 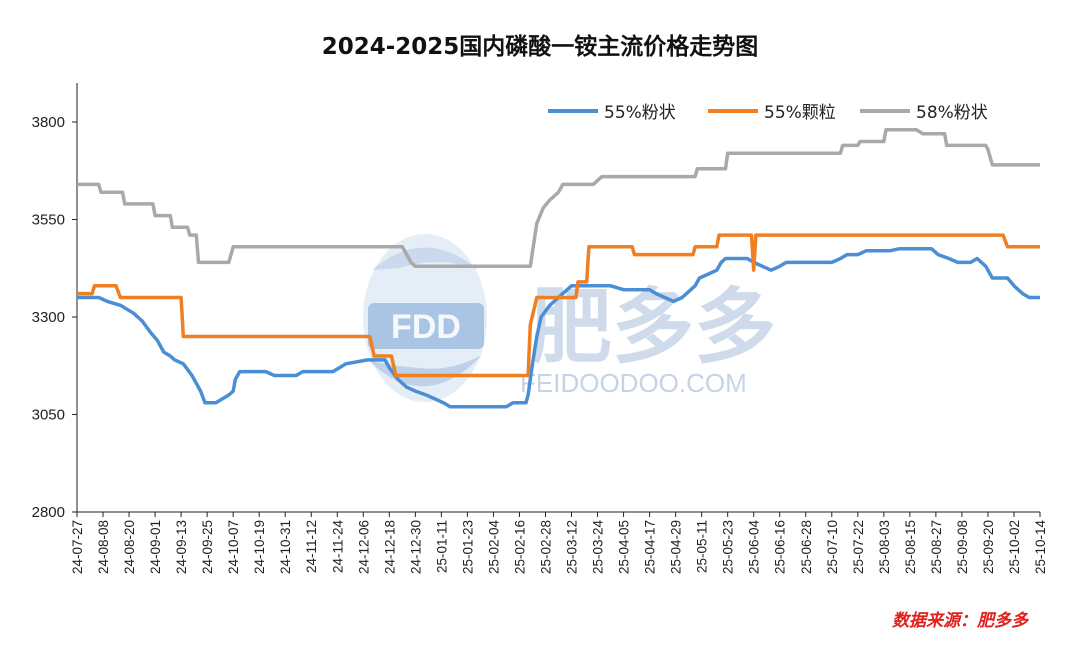 I want to click on y-tick-label: 3550, so click(x=48, y=220).